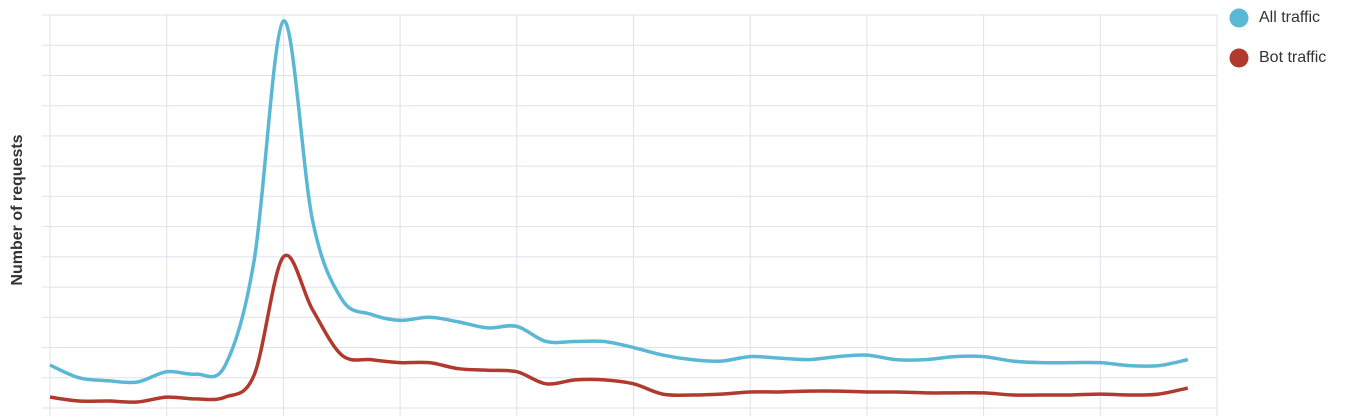 The height and width of the screenshot is (416, 1360). I want to click on legend-label: Bot traffic, so click(1292, 57).